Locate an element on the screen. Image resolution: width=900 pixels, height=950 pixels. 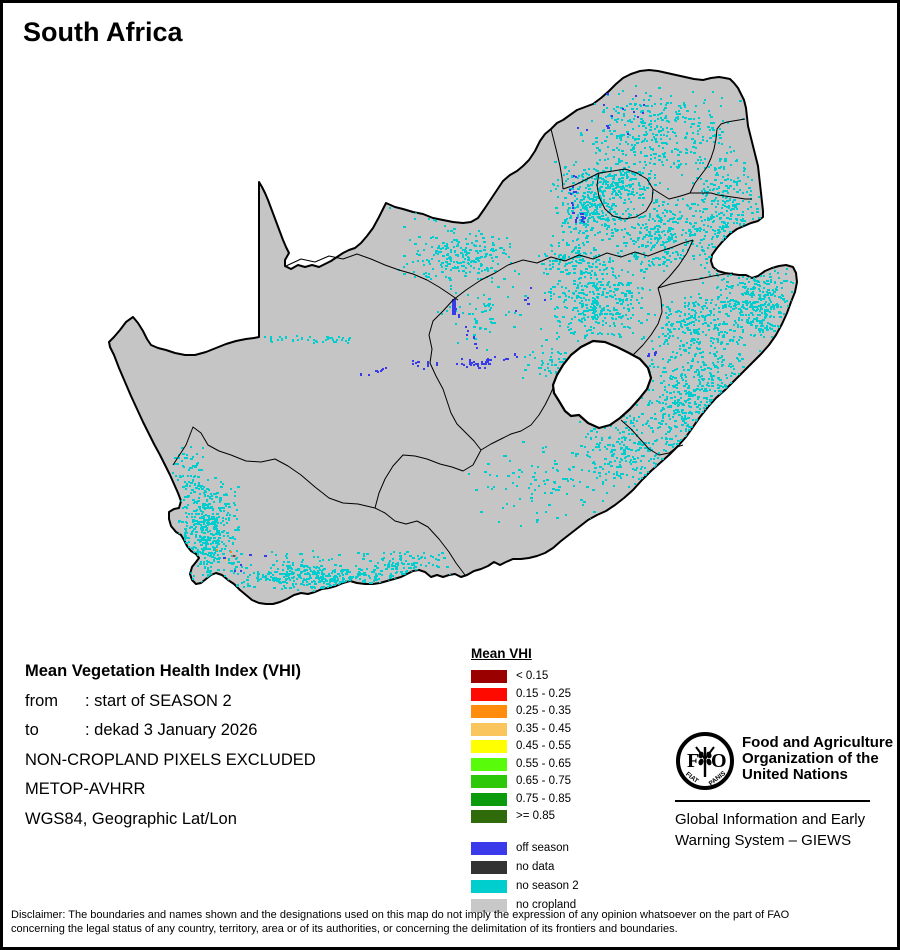
legend-row: off season is located at coordinates (525, 851).